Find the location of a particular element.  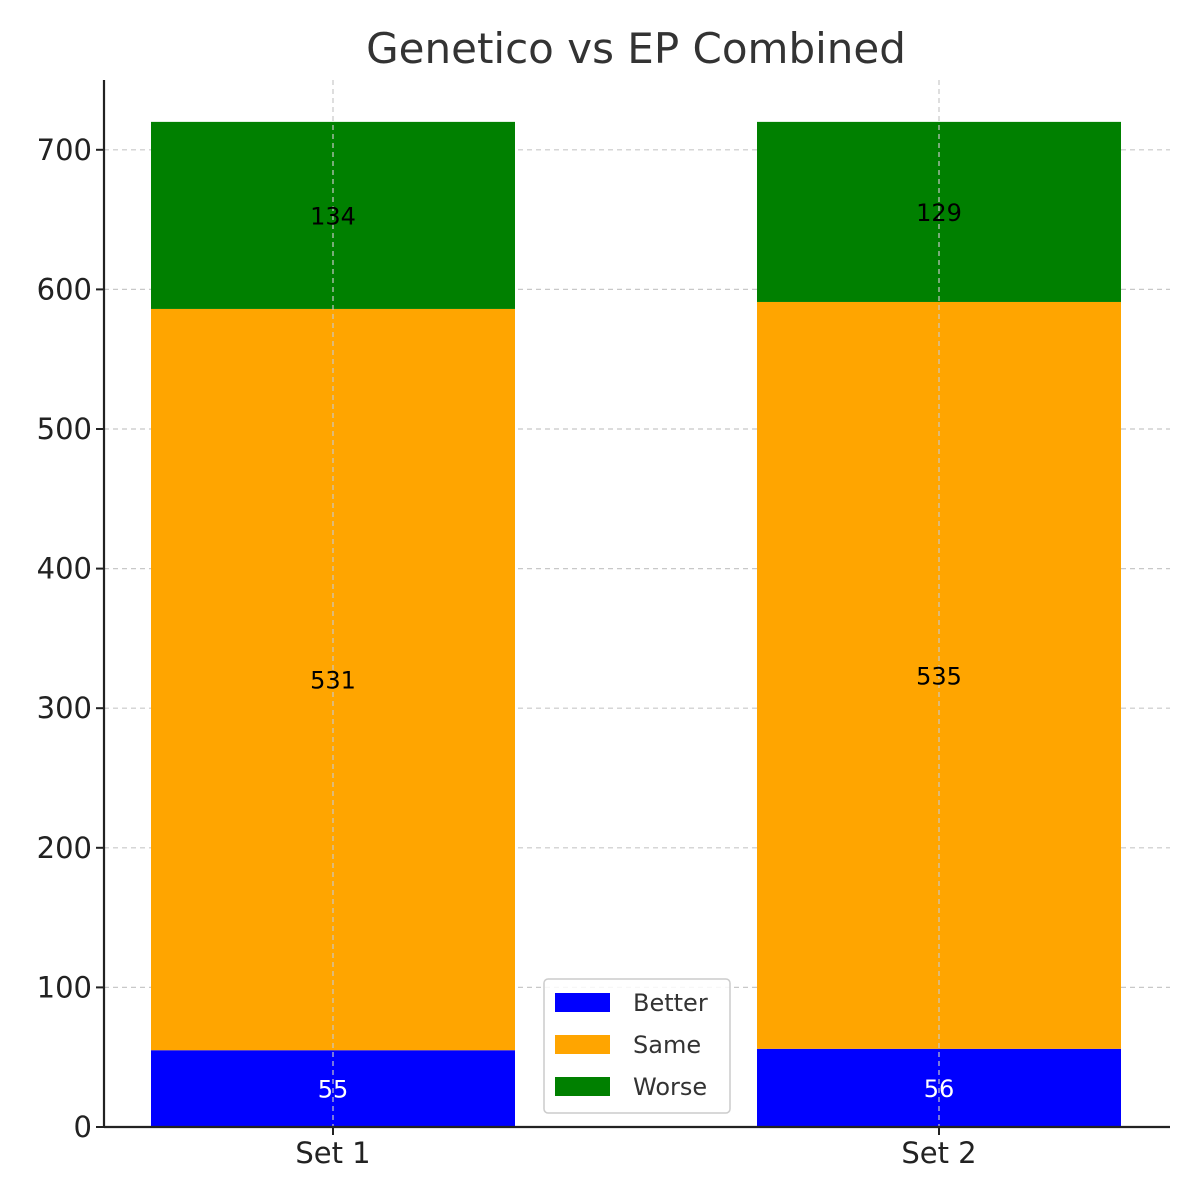

bar-value-label: 531 is located at coordinates (333, 681).